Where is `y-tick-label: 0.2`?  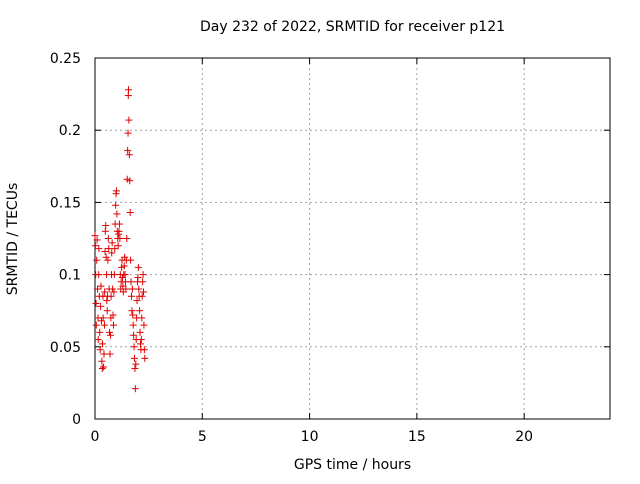
y-tick-label: 0.2 is located at coordinates (70, 131).